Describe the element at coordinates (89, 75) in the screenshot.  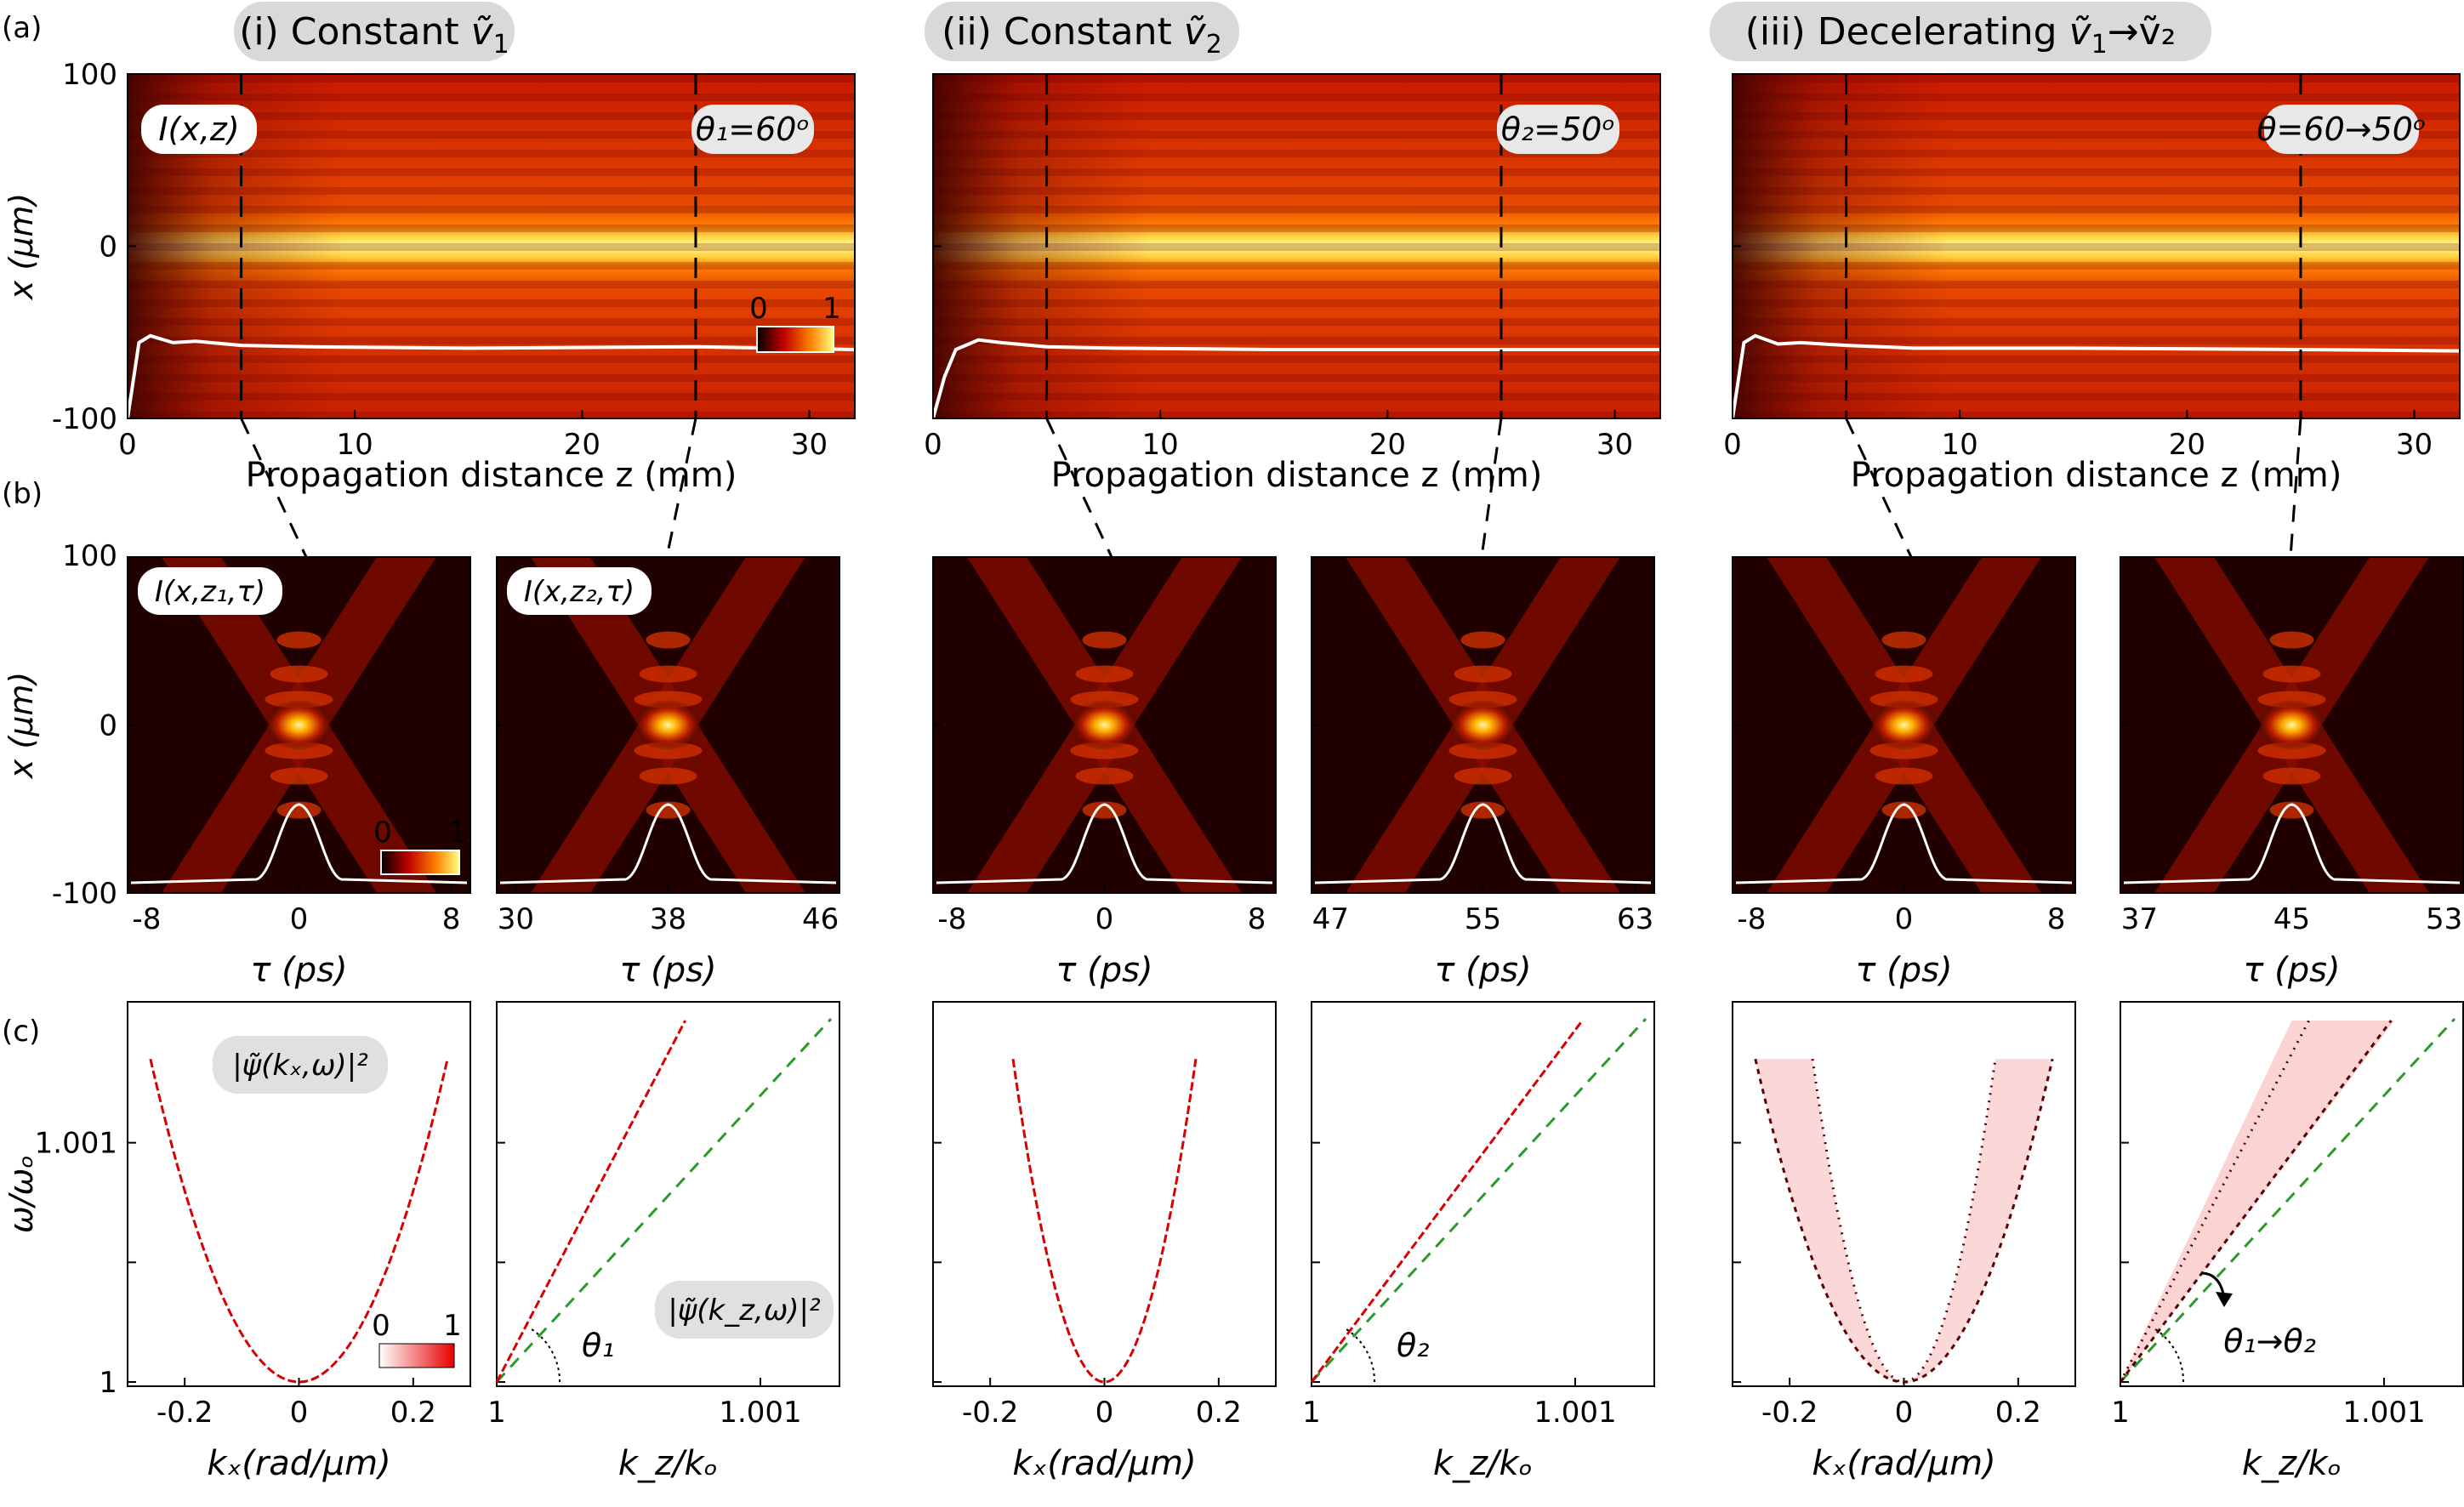
I see `y-tick-label: 100` at that location.